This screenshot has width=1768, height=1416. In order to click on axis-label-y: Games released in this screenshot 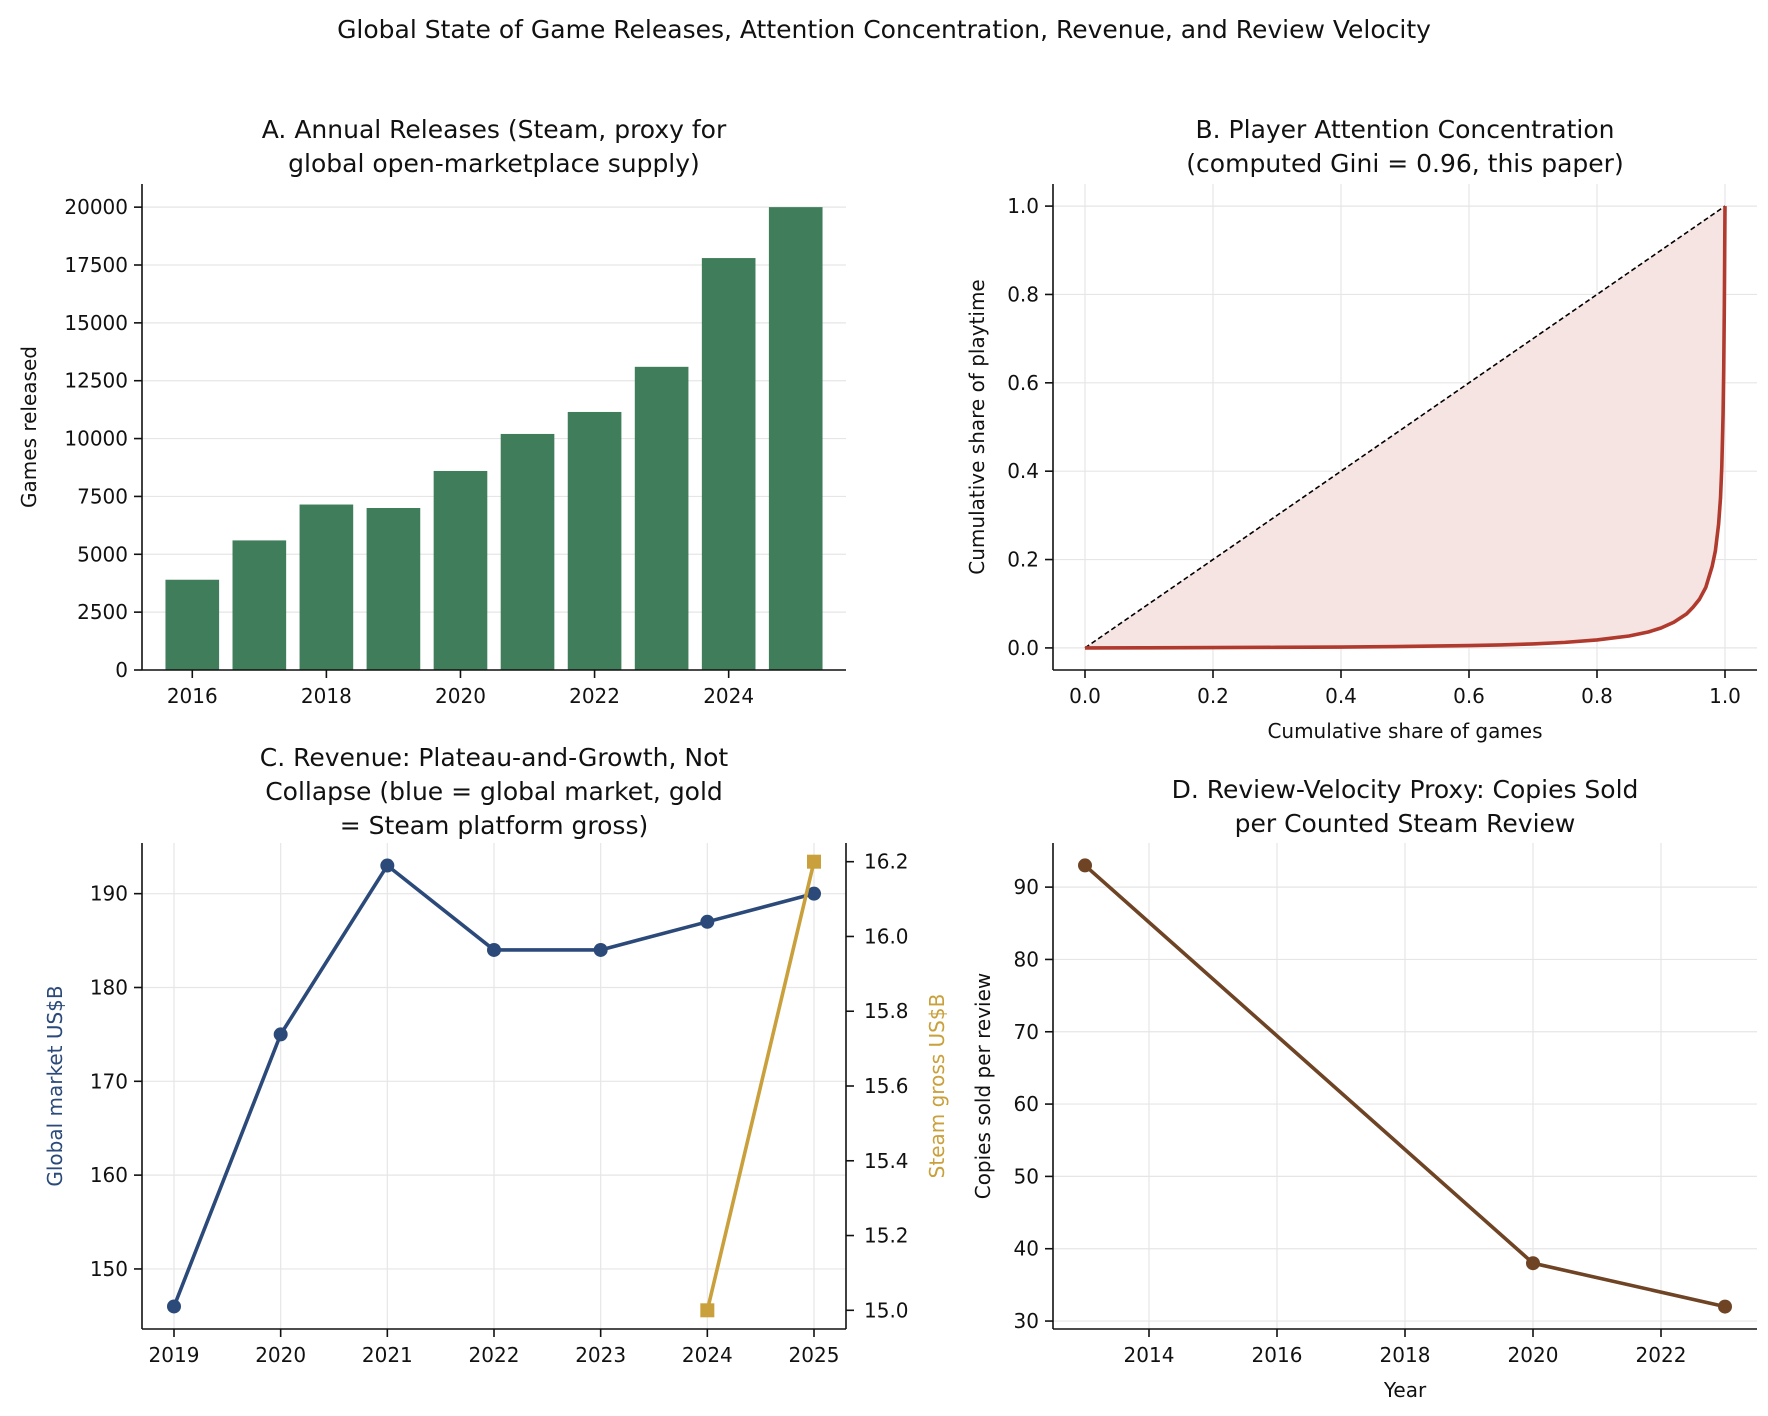, I will do `click(29, 427)`.